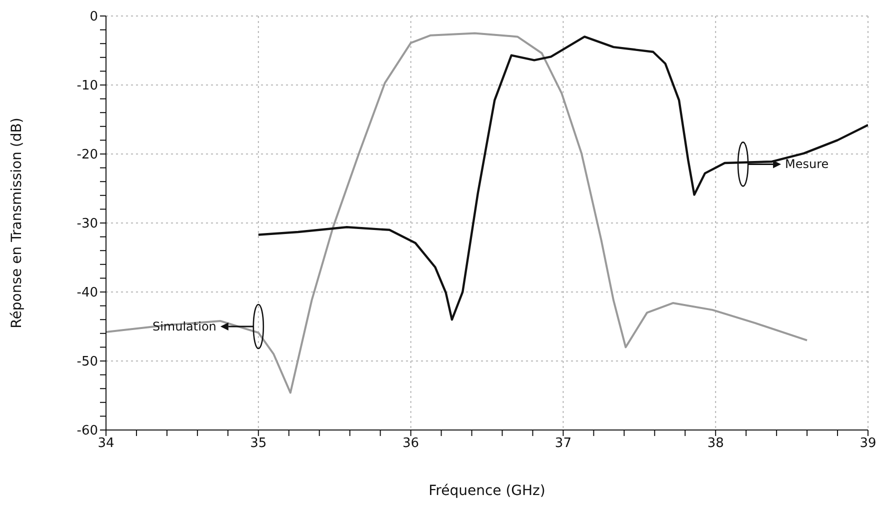 The height and width of the screenshot is (531, 892). I want to click on x-tick-label: 37, so click(563, 444).